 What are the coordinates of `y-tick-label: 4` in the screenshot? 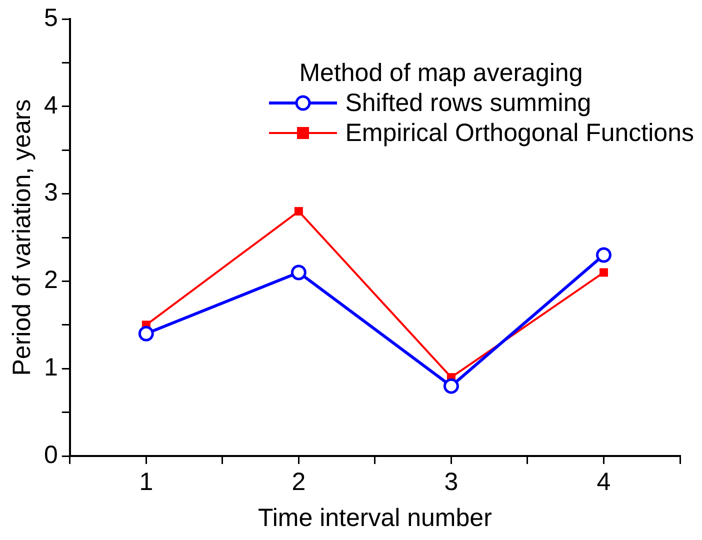 It's located at (51, 105).